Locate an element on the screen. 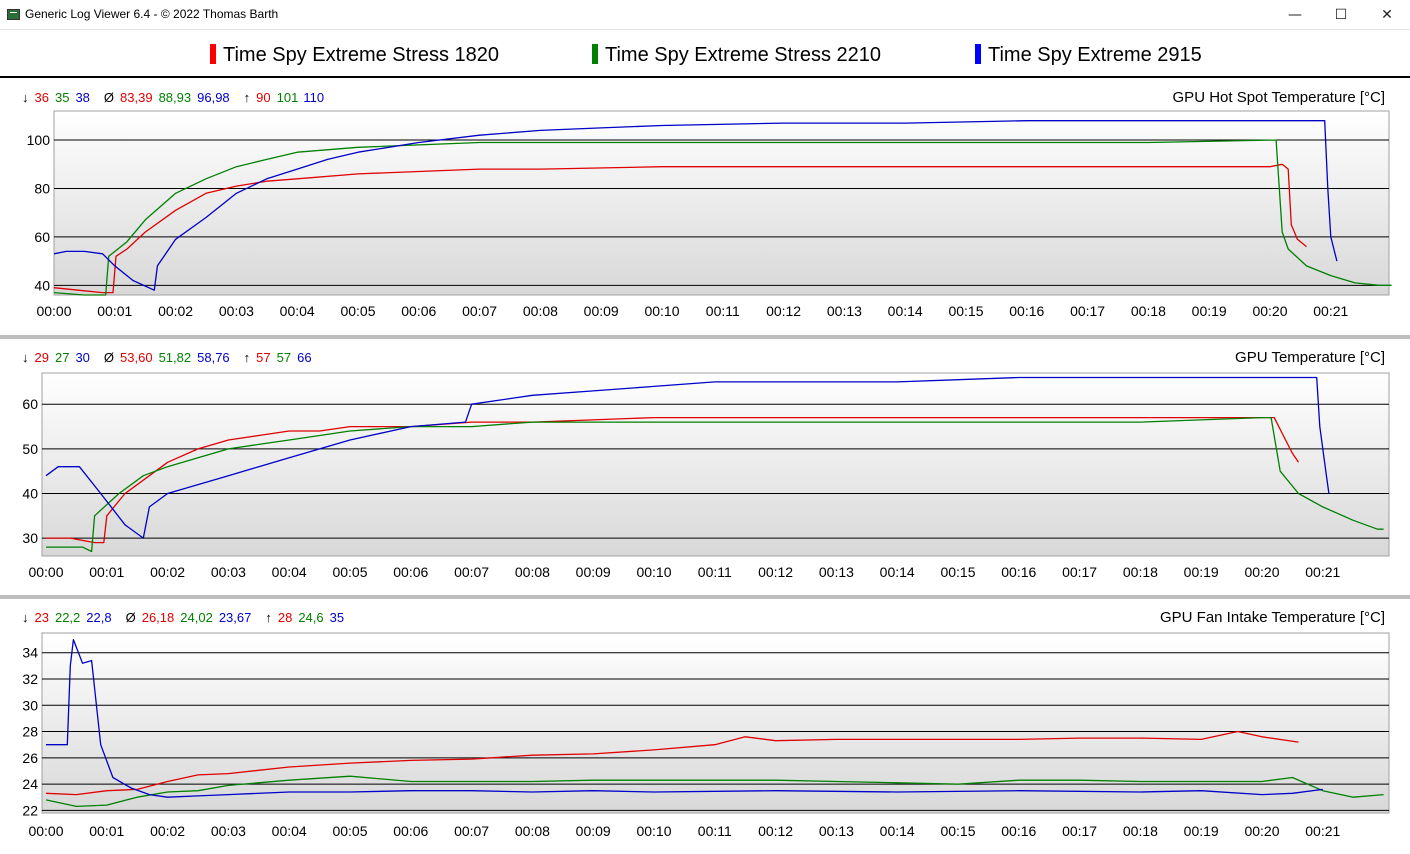  legend-label: Time Spy Extreme 2915 is located at coordinates (1095, 55).